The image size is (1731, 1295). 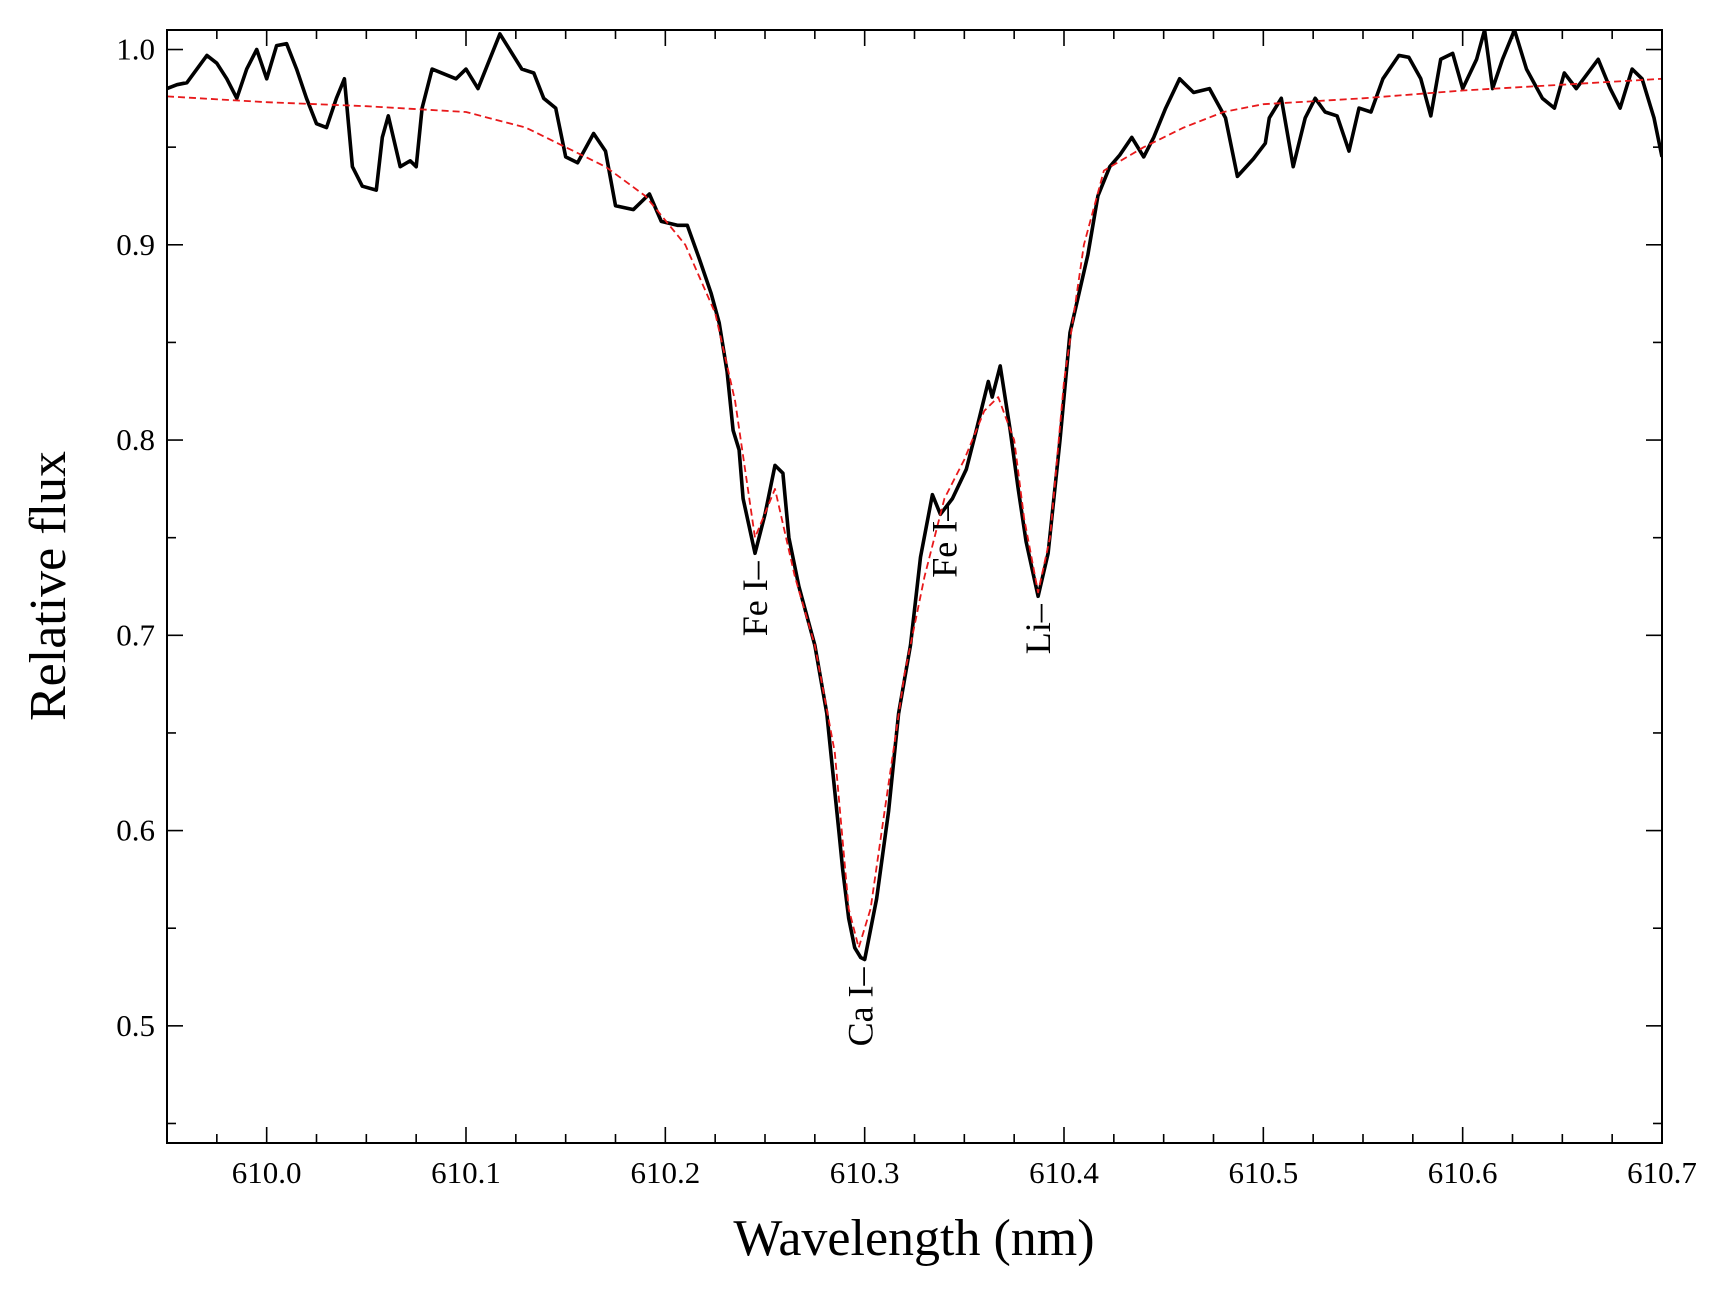 What do you see at coordinates (861, 1006) in the screenshot?
I see `annotation: Ca I–` at bounding box center [861, 1006].